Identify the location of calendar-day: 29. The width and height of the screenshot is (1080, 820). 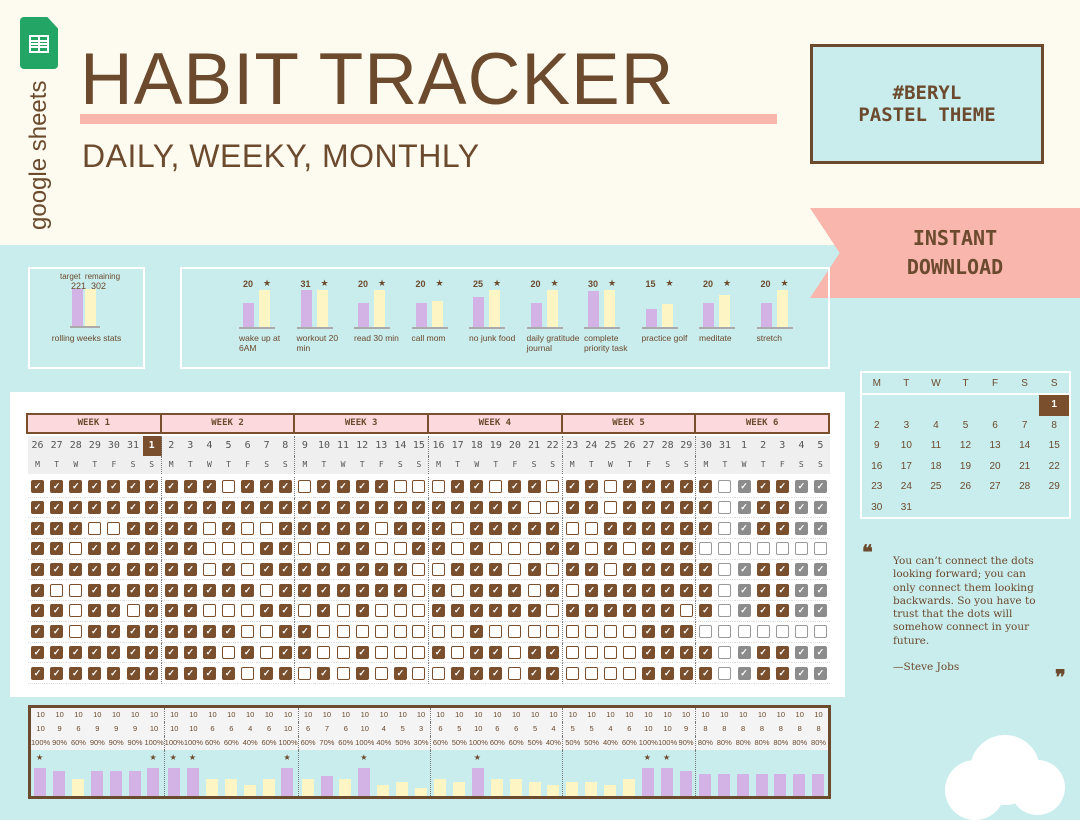
(1054, 486).